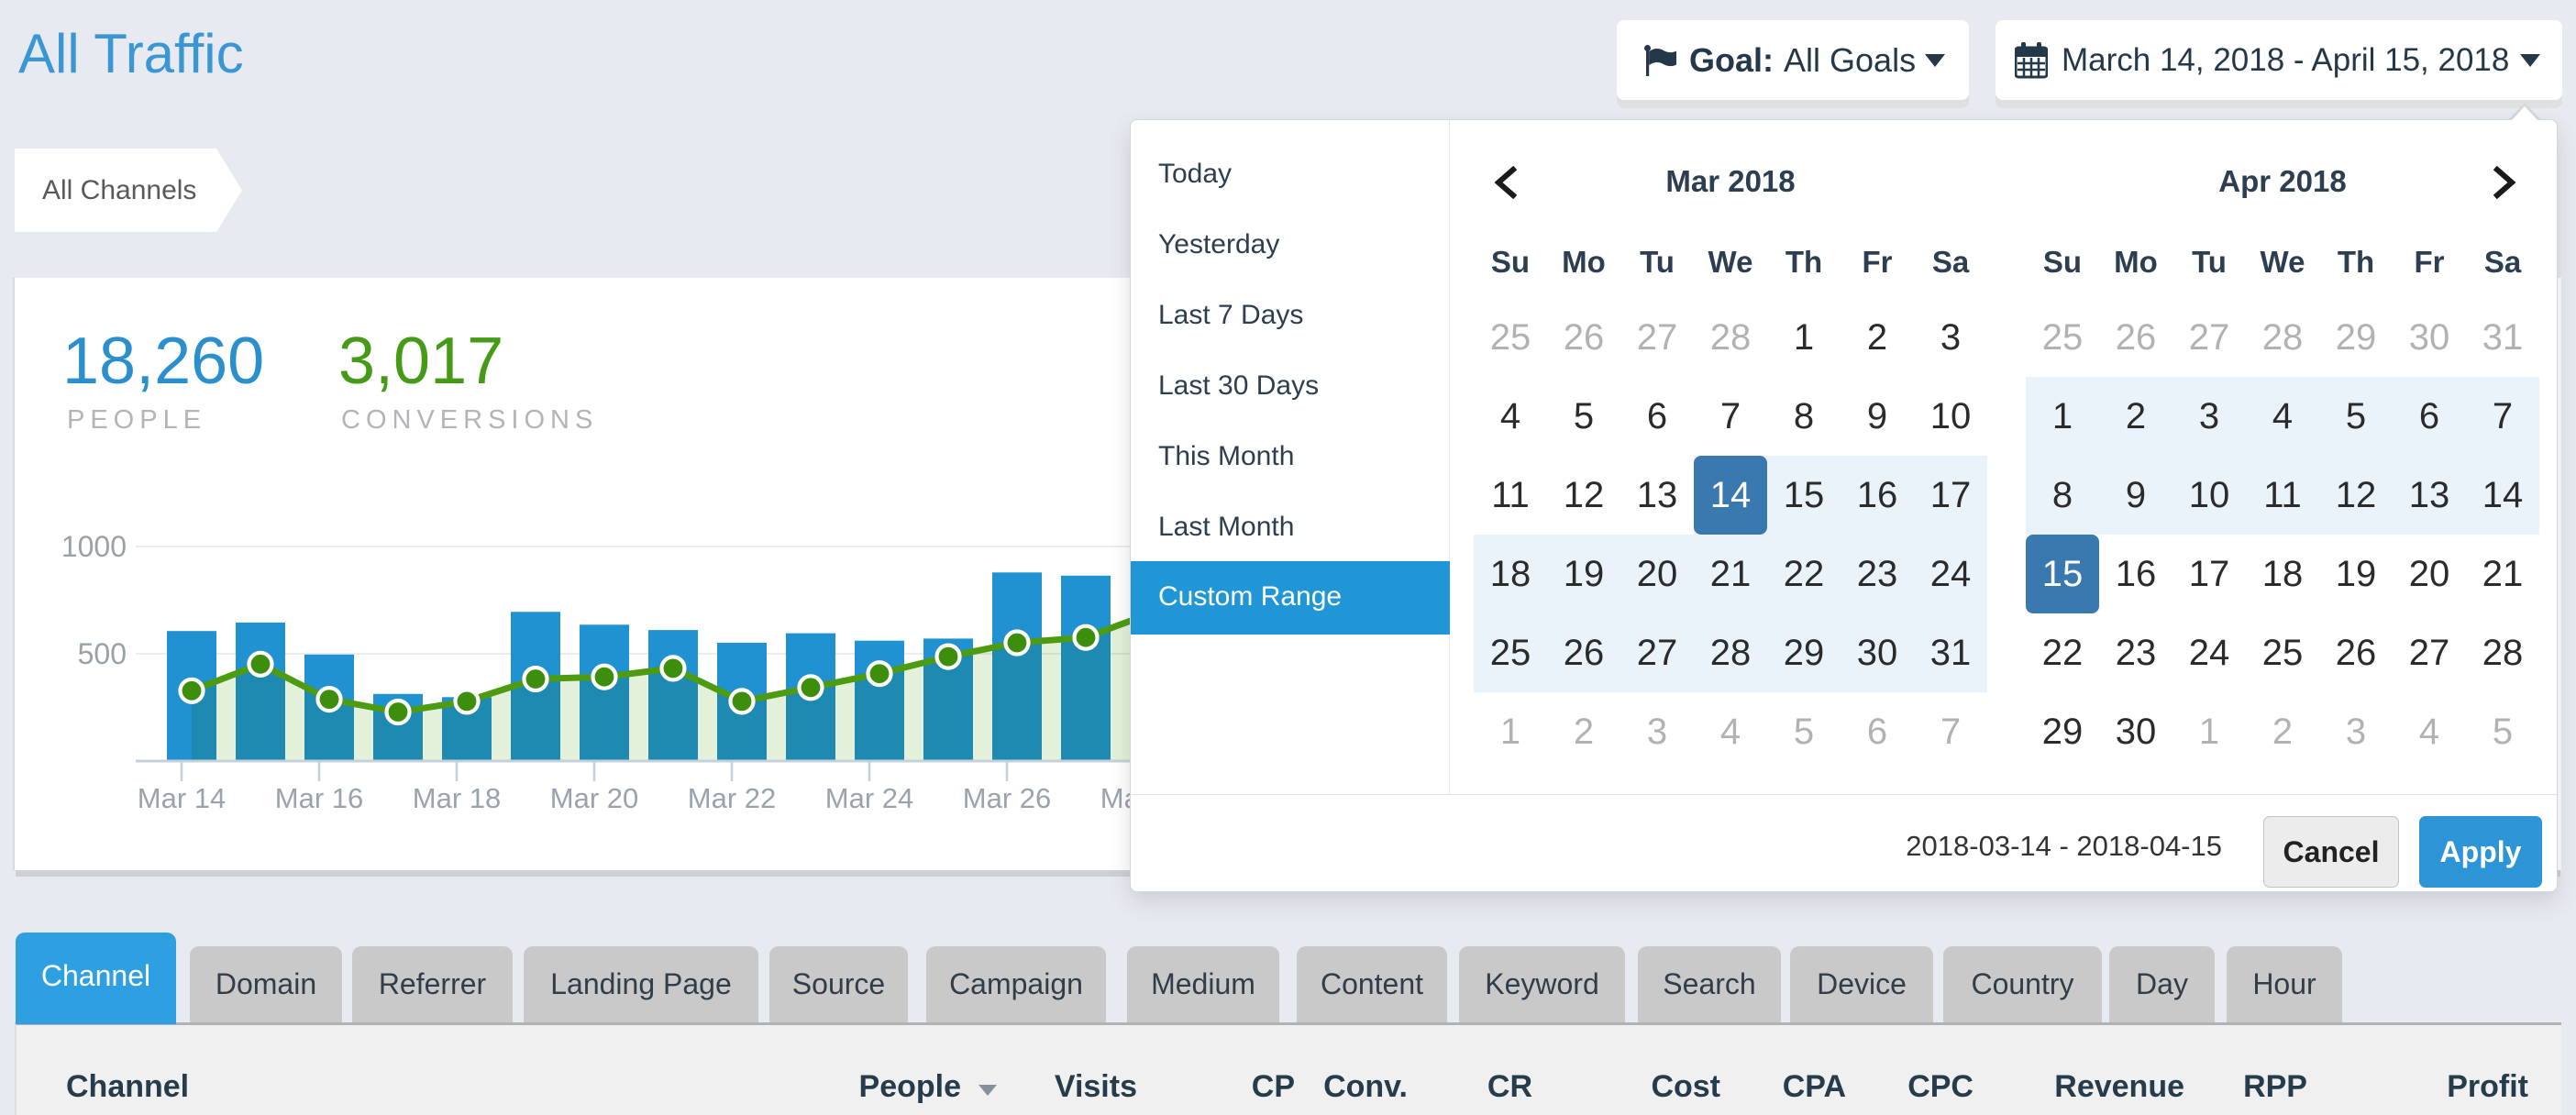 The height and width of the screenshot is (1115, 2576). I want to click on svg-text: 500, so click(102, 653).